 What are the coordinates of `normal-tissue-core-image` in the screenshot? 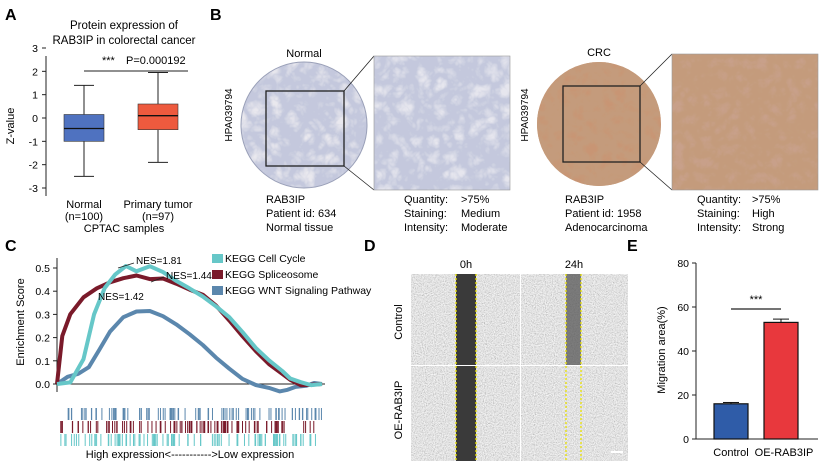 It's located at (304, 125).